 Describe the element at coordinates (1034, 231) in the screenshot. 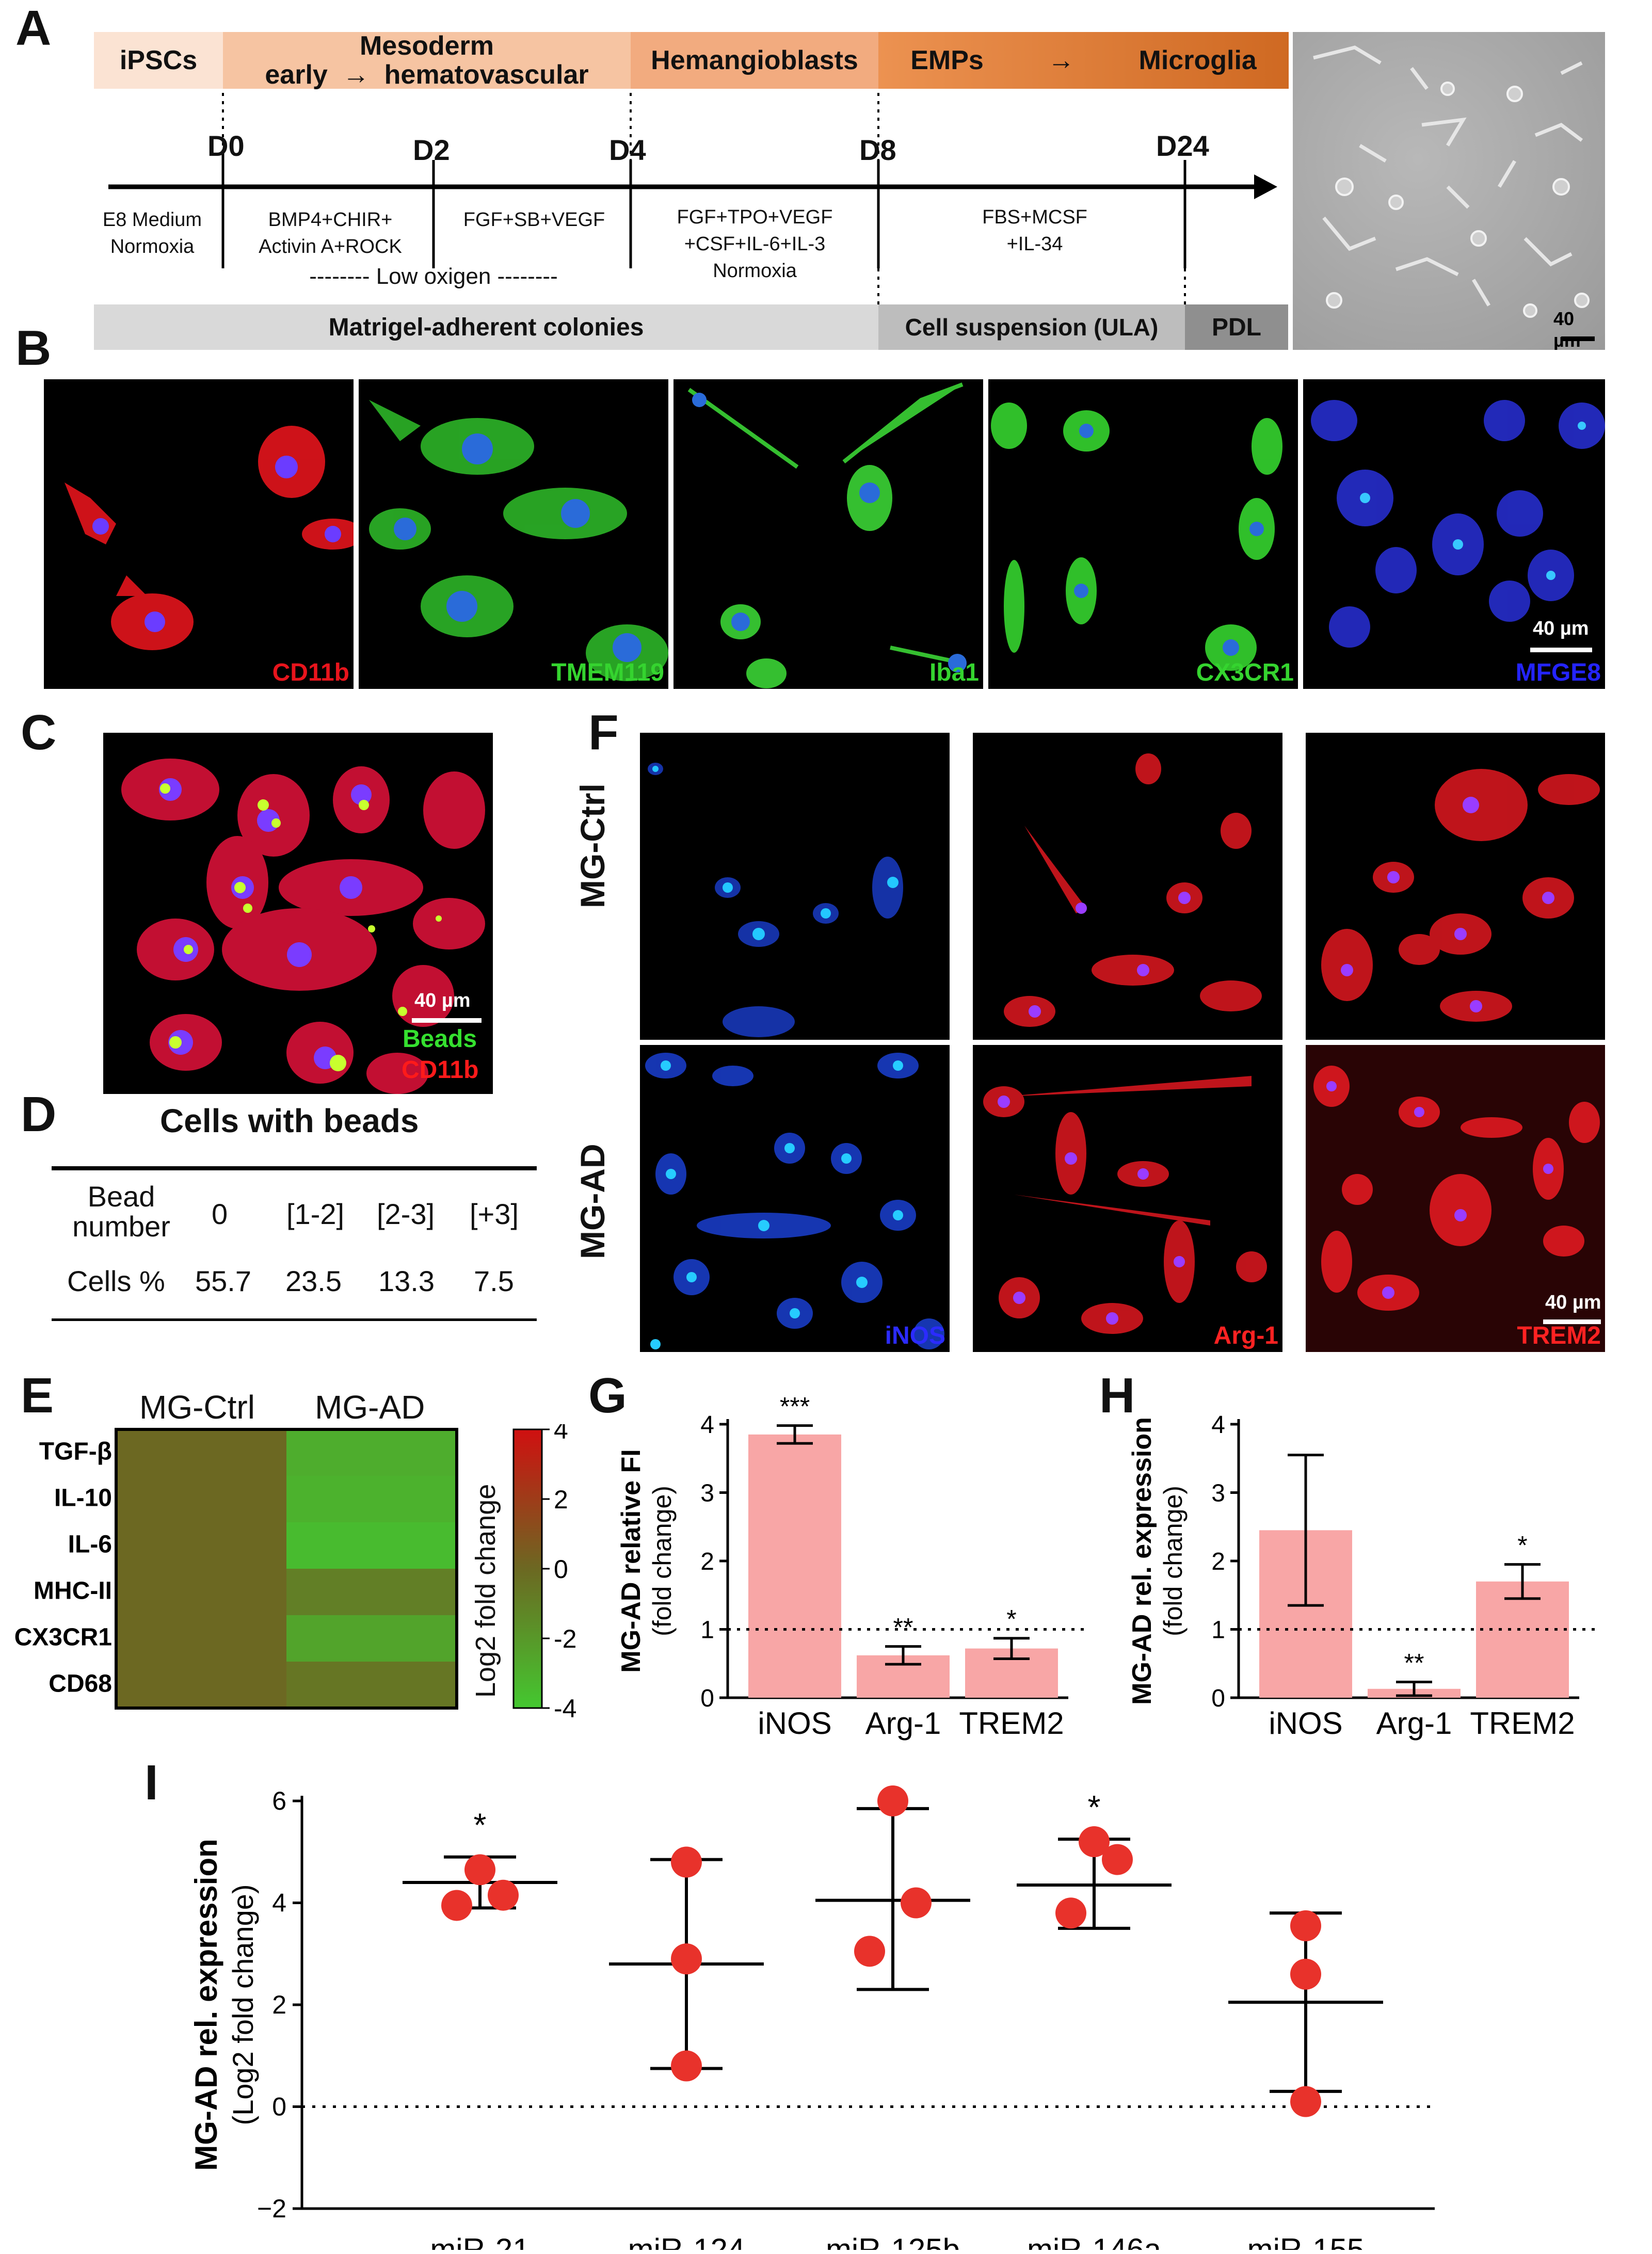

I see `condition-fbs: FBS+MCSF +IL-34` at that location.